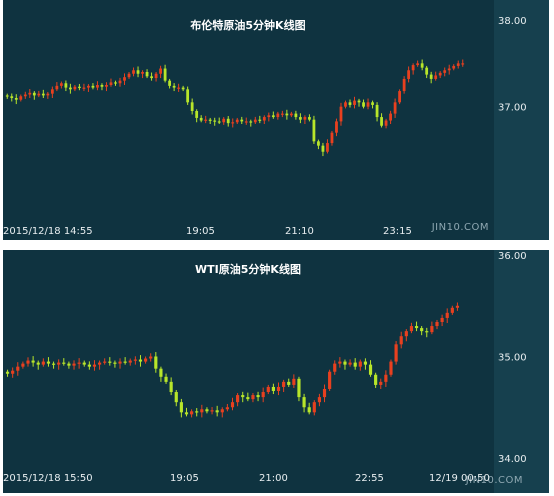  I want to click on y-tick-label: 37.00, so click(512, 108).